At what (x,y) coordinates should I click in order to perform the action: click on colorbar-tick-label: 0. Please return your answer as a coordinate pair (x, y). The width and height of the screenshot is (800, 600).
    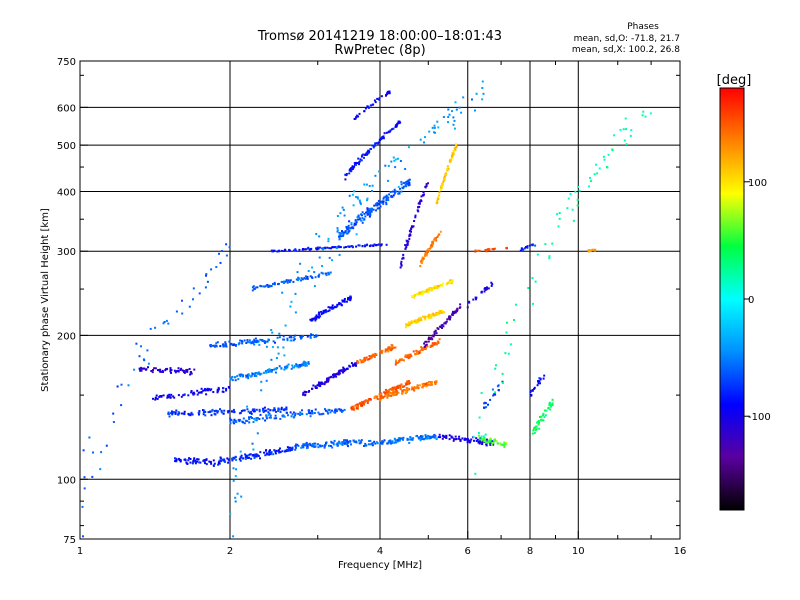
    Looking at the image, I should click on (751, 300).